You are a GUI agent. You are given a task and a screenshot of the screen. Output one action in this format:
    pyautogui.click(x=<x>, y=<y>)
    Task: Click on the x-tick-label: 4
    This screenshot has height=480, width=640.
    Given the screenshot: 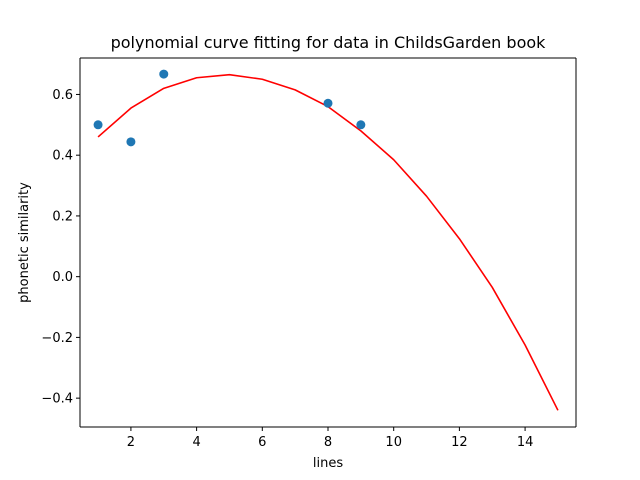 What is the action you would take?
    pyautogui.click(x=196, y=442)
    